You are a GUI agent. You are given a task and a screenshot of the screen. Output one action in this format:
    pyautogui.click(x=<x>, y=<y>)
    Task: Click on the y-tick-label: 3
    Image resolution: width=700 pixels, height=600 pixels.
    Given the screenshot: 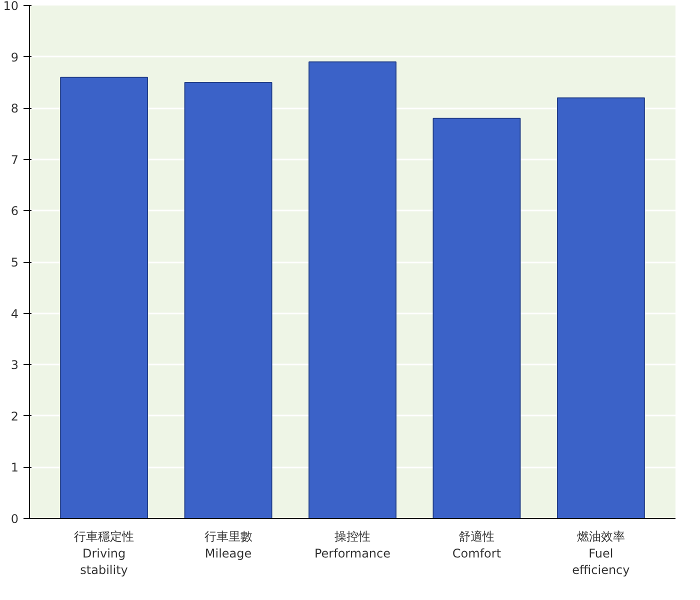 What is the action you would take?
    pyautogui.click(x=14, y=365)
    